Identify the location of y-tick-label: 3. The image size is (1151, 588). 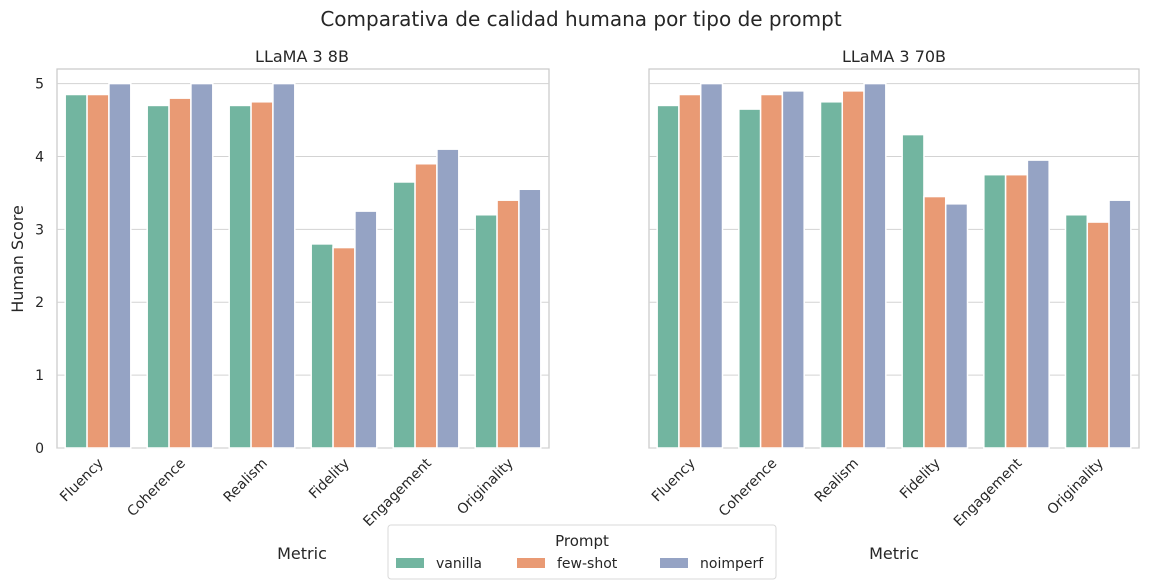
(39, 230).